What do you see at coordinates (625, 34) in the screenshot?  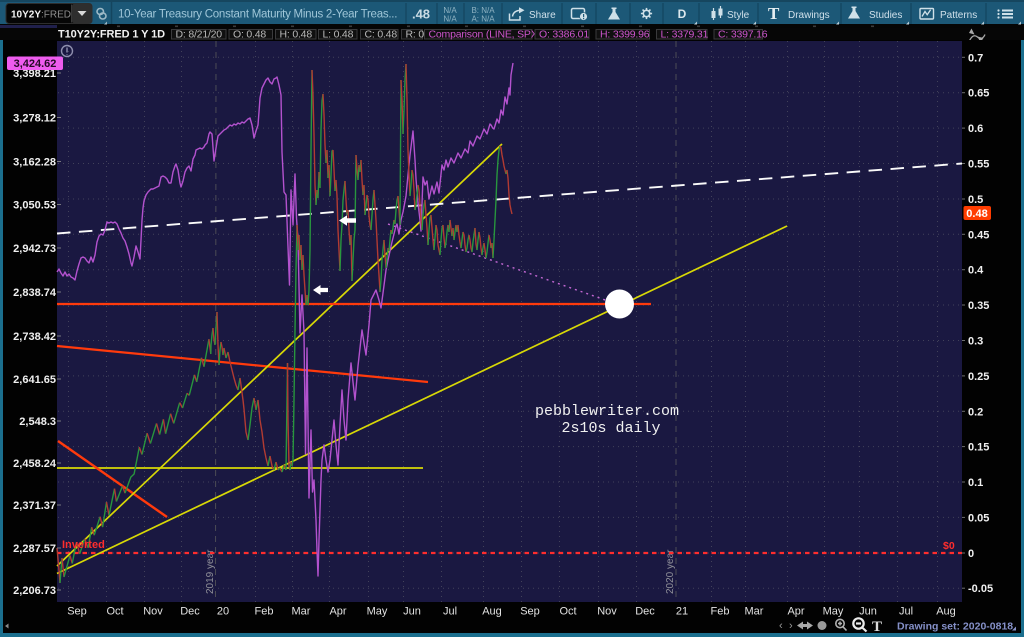 I see `svg-text: H: 3399.96` at bounding box center [625, 34].